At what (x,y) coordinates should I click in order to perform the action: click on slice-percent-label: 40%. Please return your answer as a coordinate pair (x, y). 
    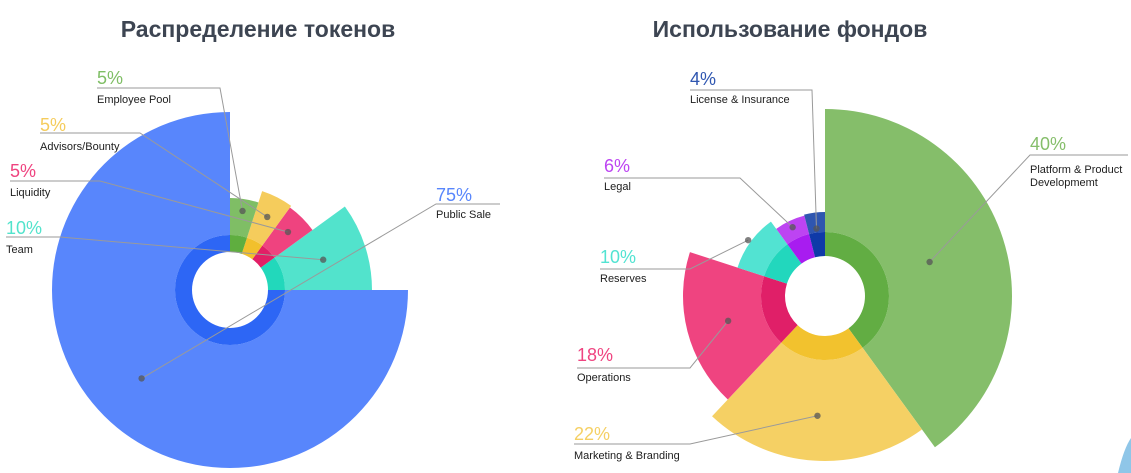
    Looking at the image, I should click on (1048, 144).